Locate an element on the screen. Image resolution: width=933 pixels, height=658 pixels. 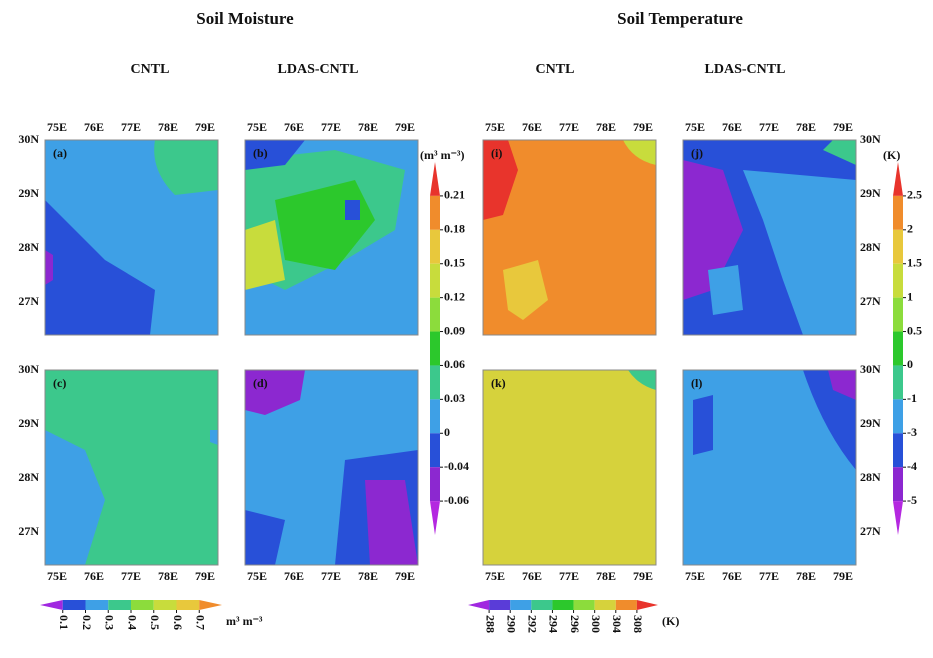
map-panel: (j) is located at coordinates (769, 237).